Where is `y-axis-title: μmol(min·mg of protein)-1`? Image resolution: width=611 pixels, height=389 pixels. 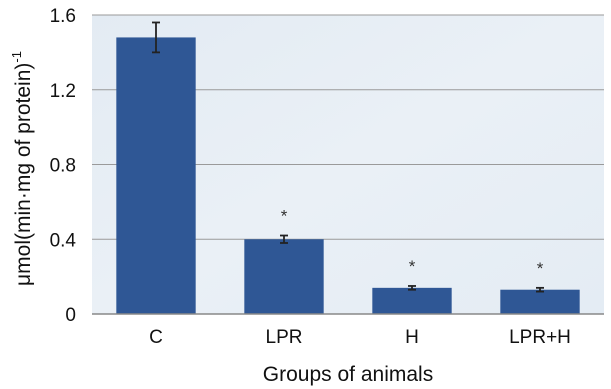 y-axis-title: μmol(min·mg of protein)-1 is located at coordinates (22, 168).